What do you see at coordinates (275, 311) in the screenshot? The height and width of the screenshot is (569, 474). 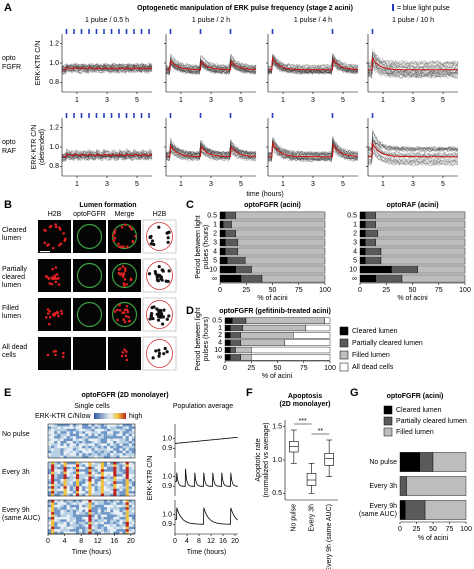 I see `chart-title: optoFGFR (gefitinib-treated acini)` at bounding box center [275, 311].